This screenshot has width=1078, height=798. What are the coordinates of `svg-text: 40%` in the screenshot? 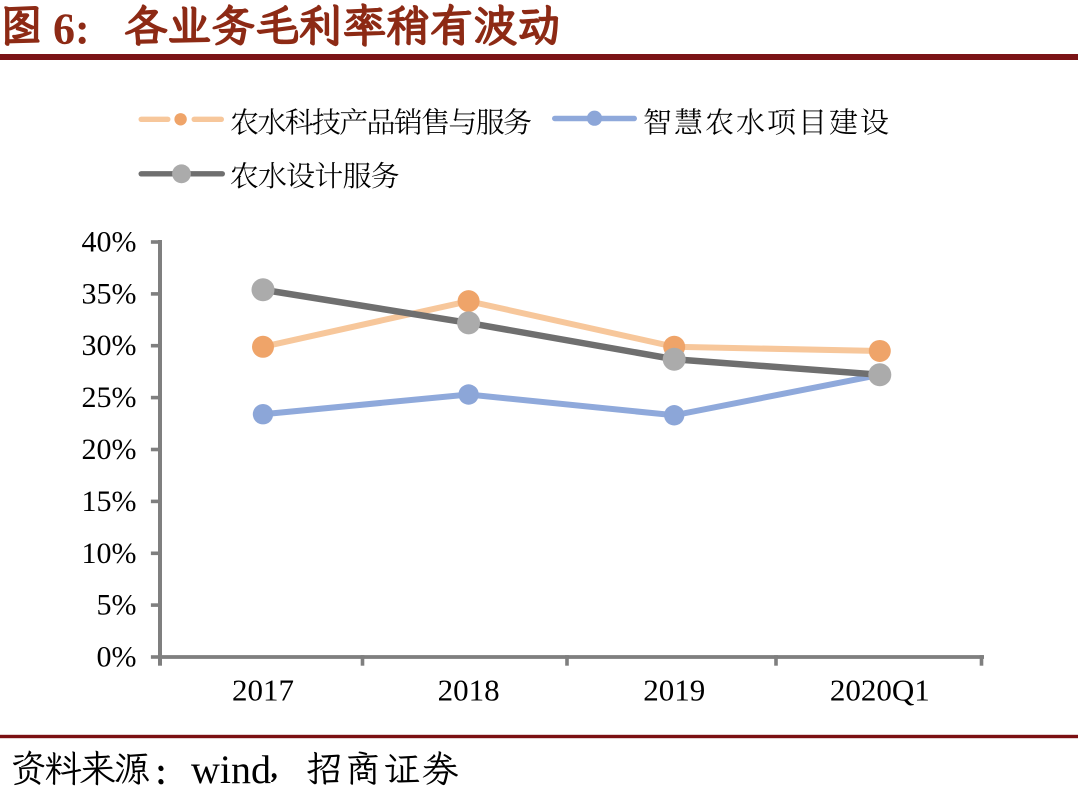 It's located at (109, 242).